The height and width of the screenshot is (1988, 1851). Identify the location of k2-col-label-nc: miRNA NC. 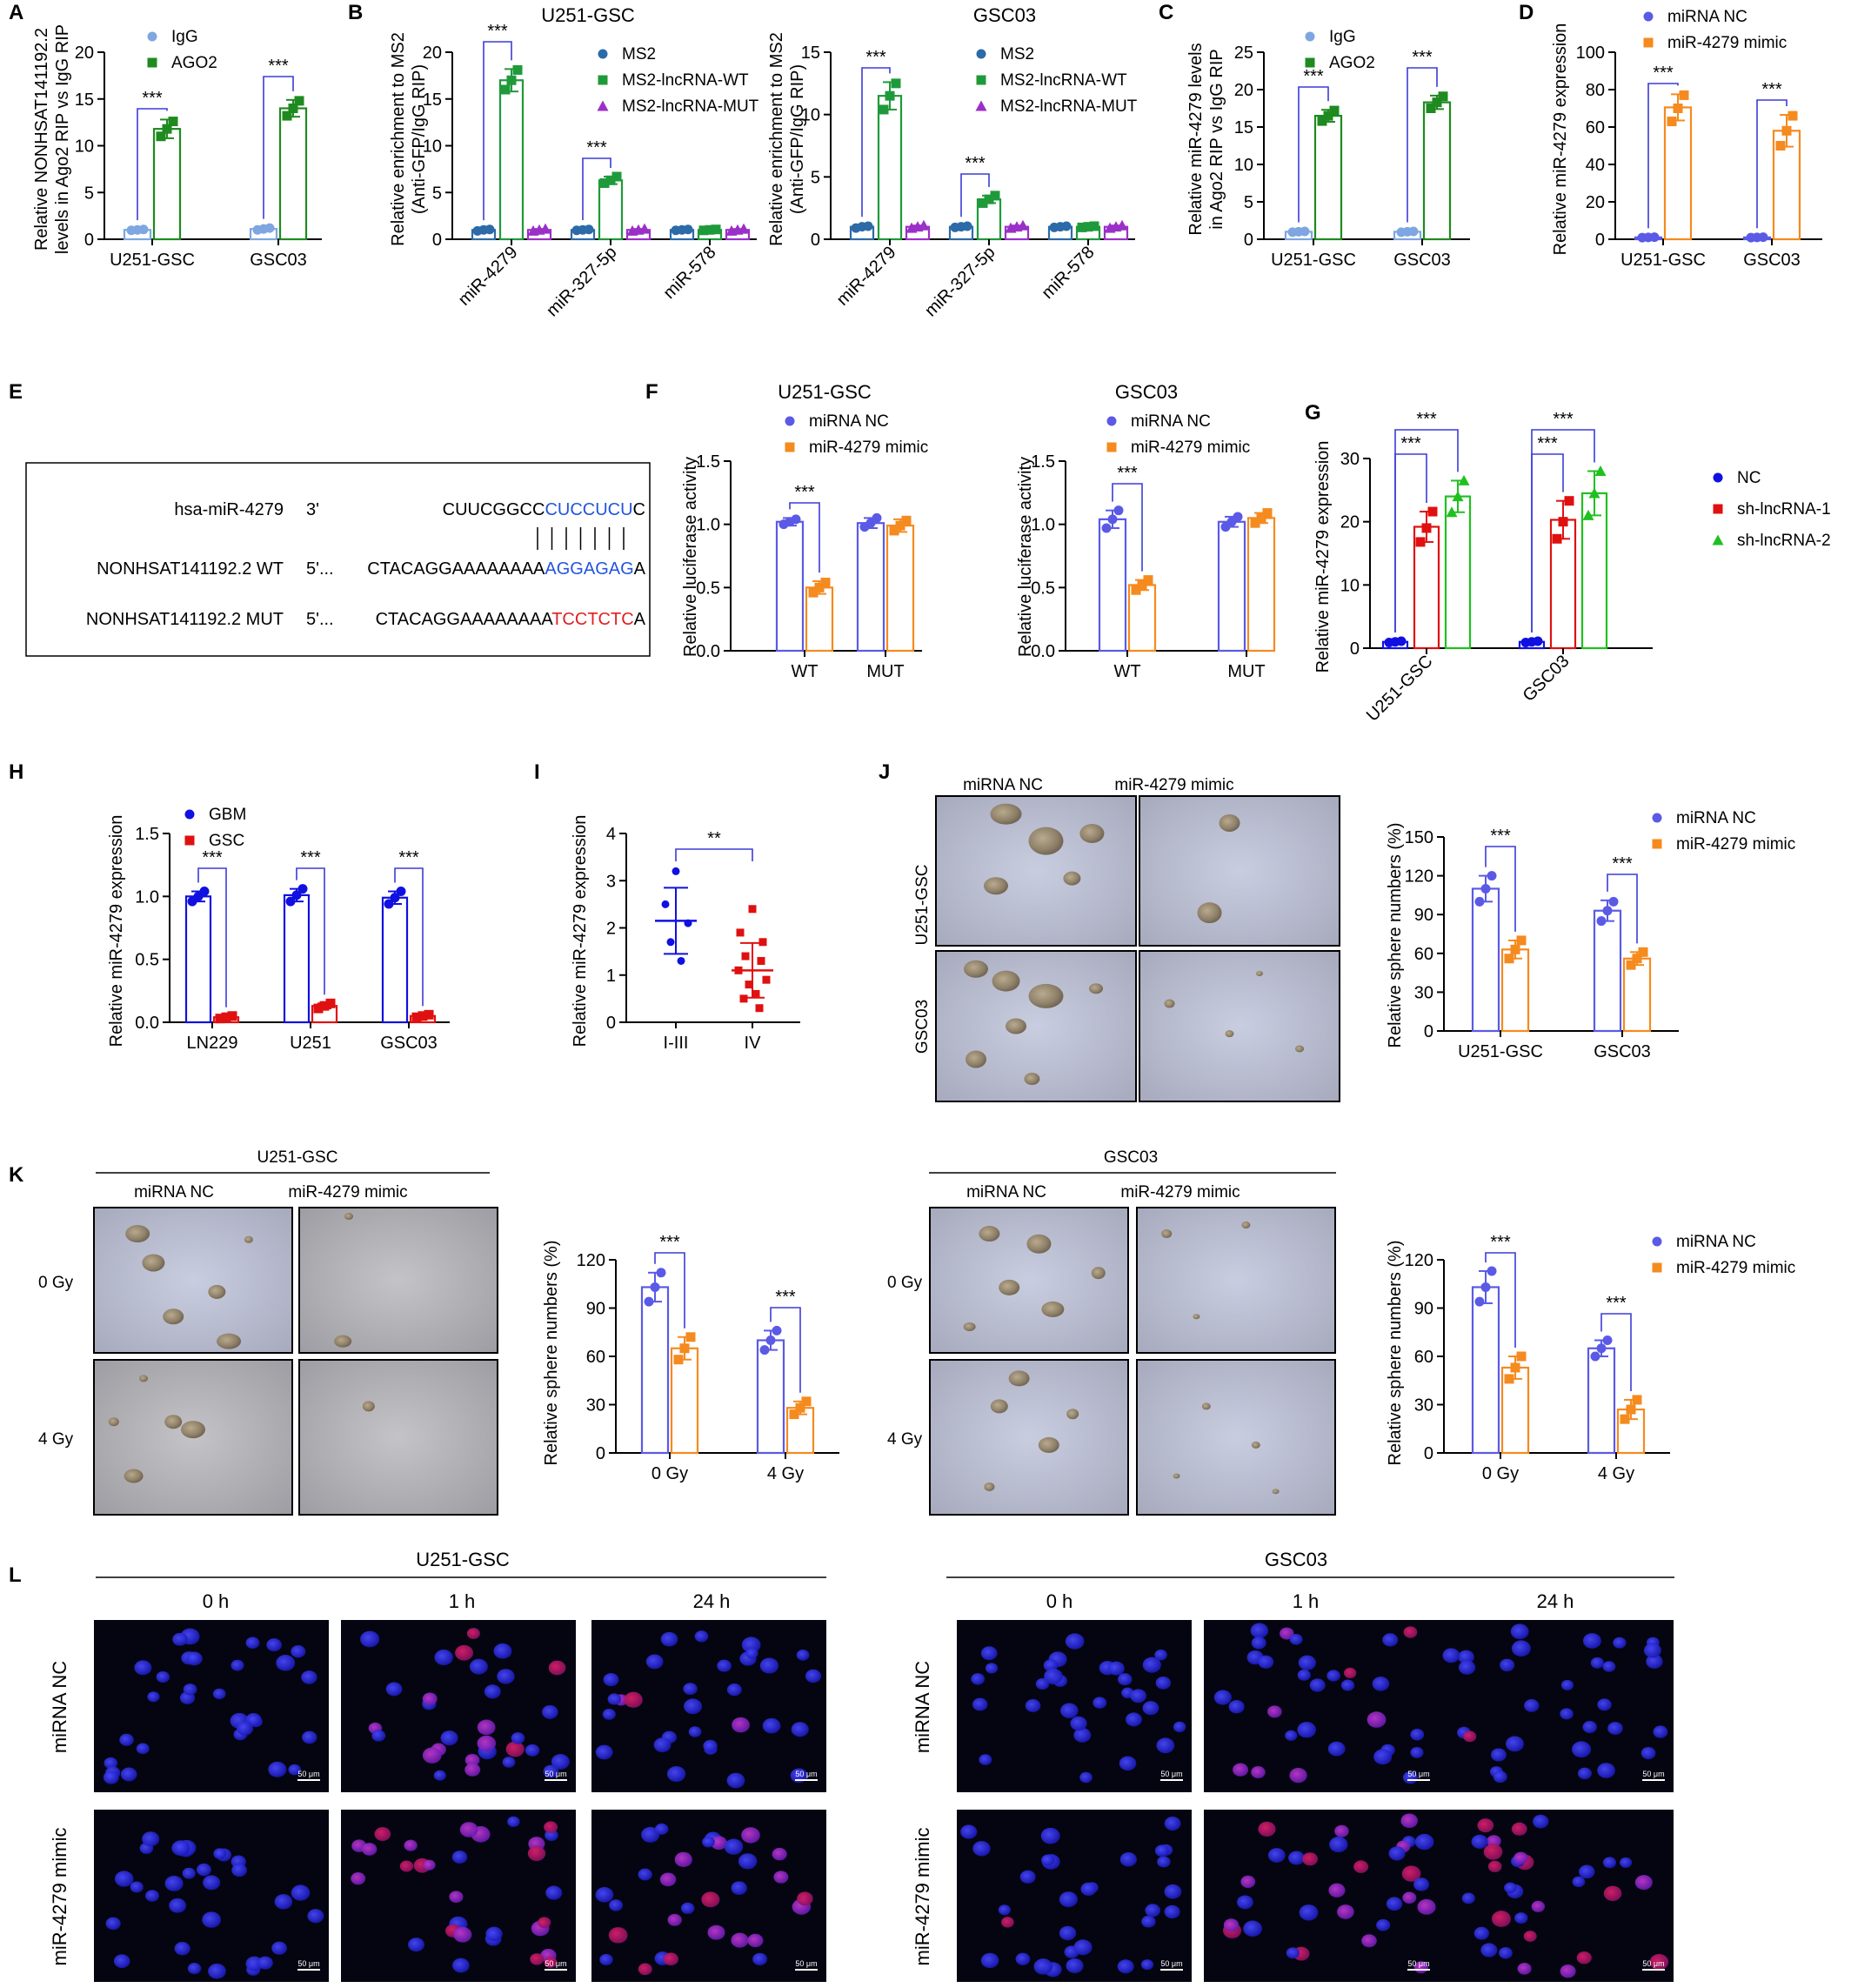
(1006, 1192).